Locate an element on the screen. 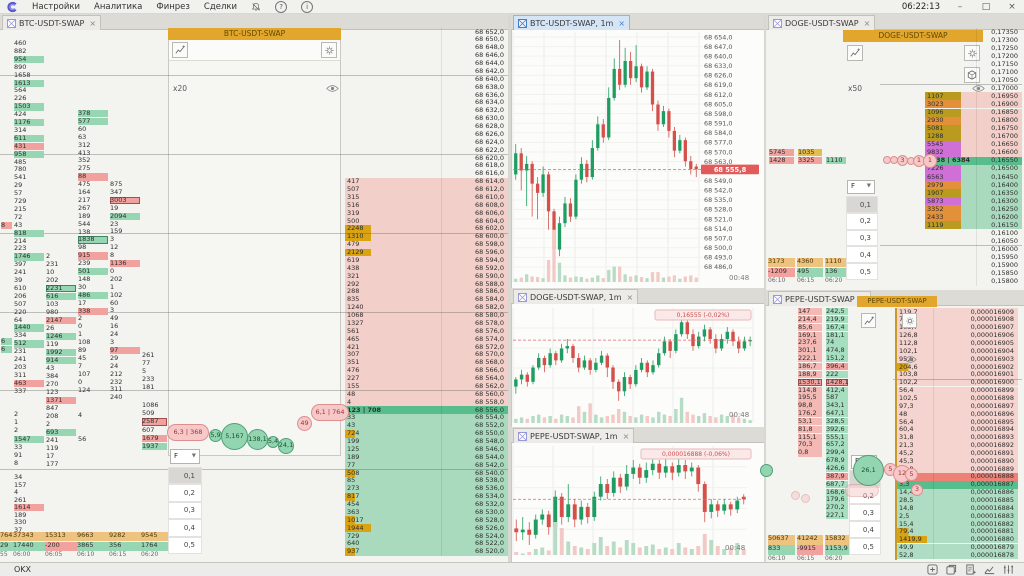 The width and height of the screenshot is (1024, 576). dom-volume: 640 is located at coordinates (353, 544).